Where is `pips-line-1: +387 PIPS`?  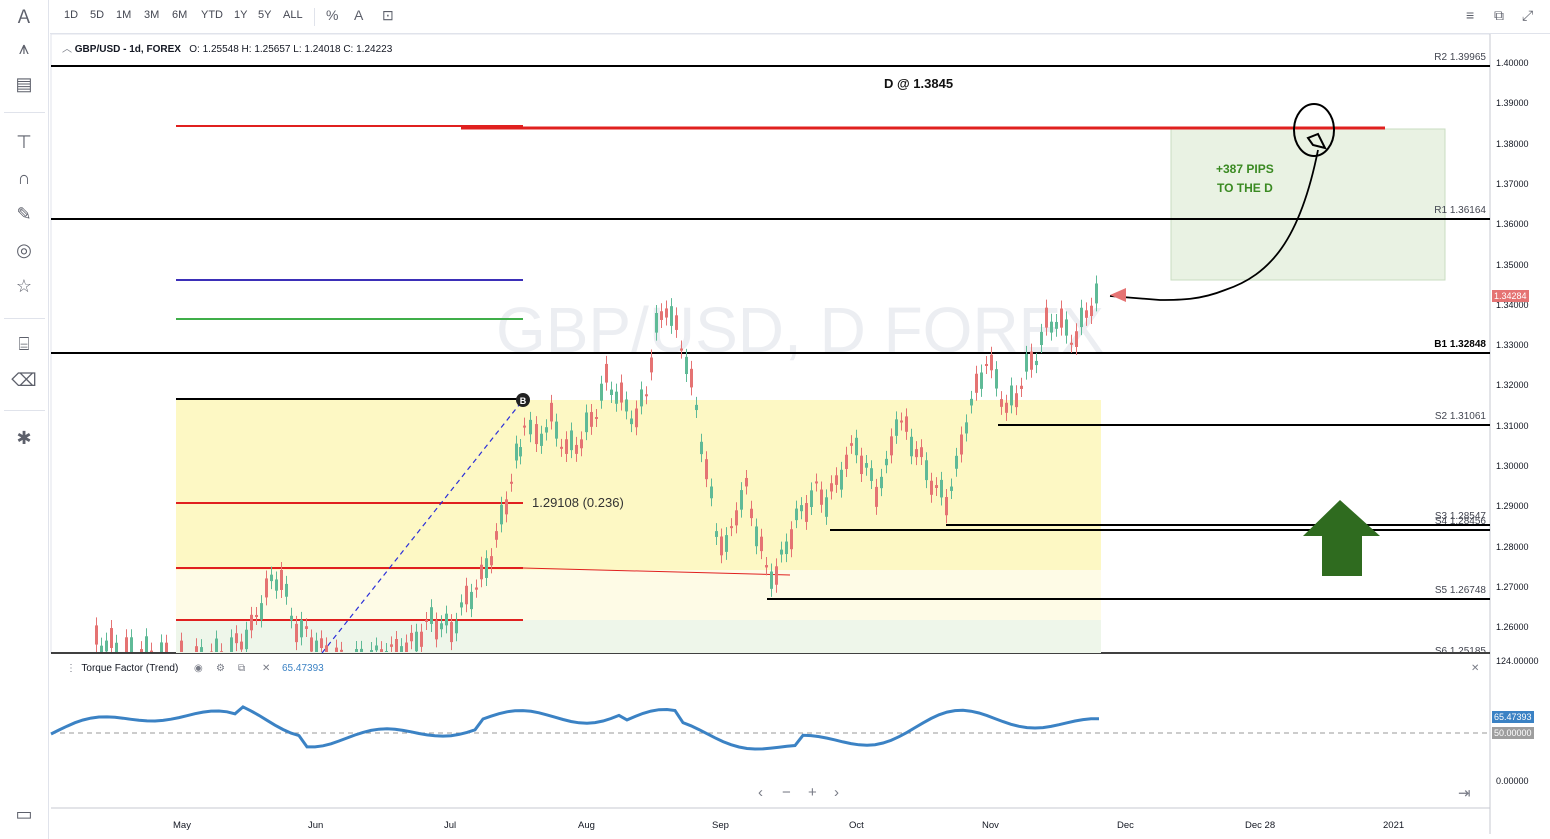 pips-line-1: +387 PIPS is located at coordinates (1245, 169).